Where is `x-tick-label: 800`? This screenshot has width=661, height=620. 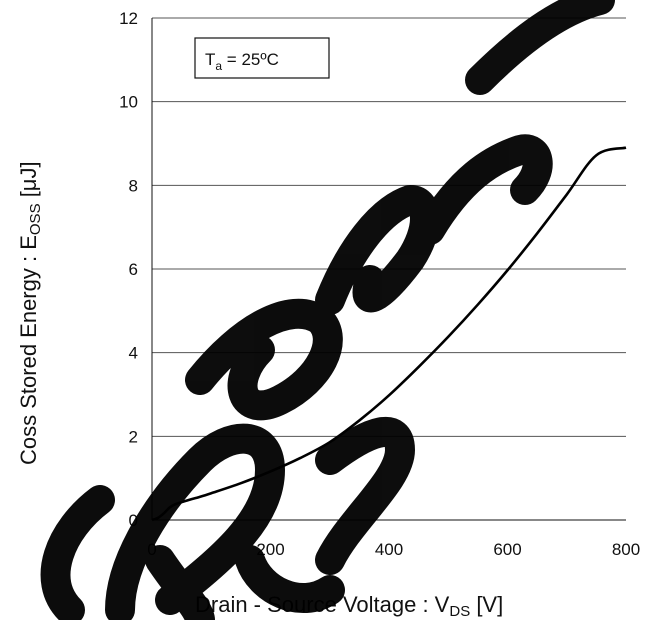
x-tick-label: 800 is located at coordinates (626, 549).